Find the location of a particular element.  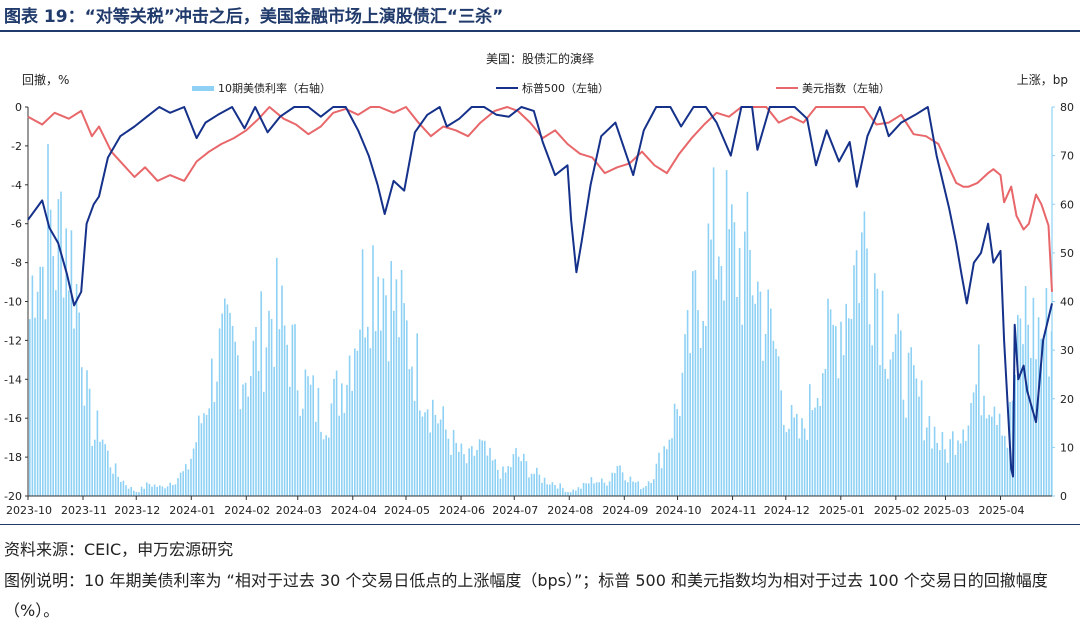

x-tick-label: 2024-01 is located at coordinates (192, 510).